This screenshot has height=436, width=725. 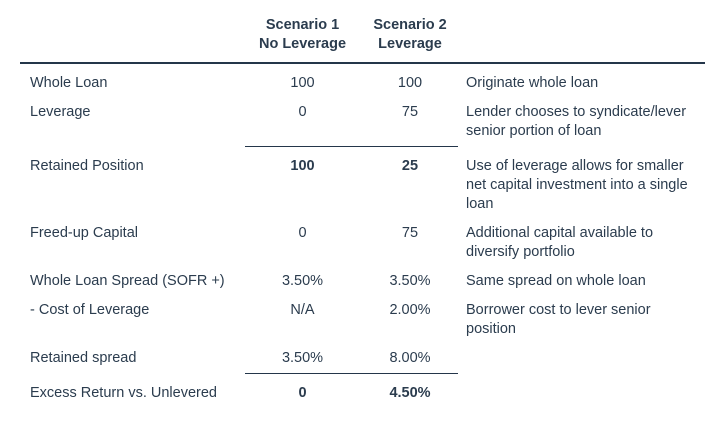 What do you see at coordinates (83, 358) in the screenshot?
I see `row-label: Retained spread` at bounding box center [83, 358].